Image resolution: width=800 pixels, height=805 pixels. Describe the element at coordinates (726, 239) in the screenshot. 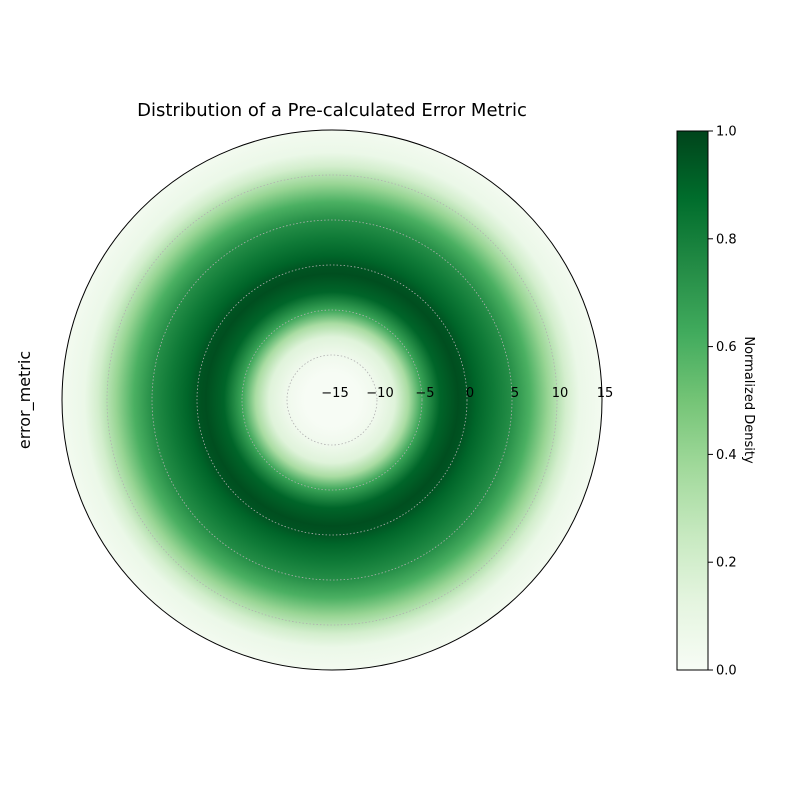

I see `colorbar-tick-label: 0.8` at that location.